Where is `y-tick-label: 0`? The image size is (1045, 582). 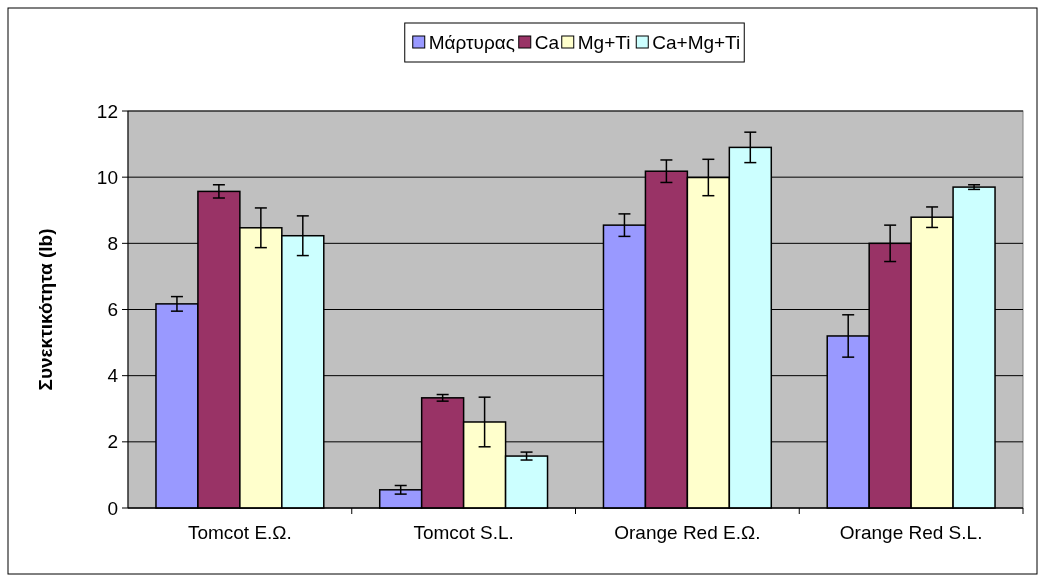
y-tick-label: 0 is located at coordinates (112, 508).